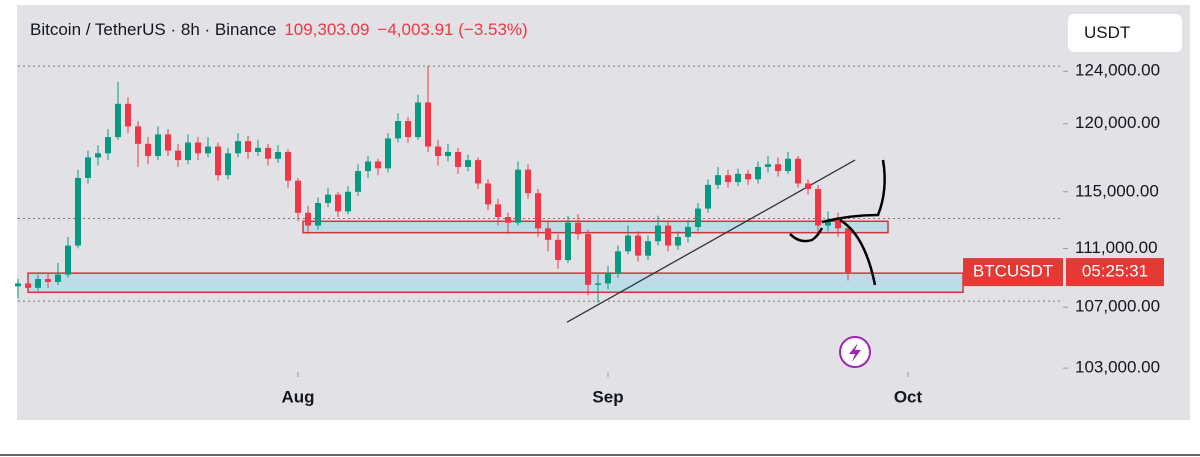  What do you see at coordinates (452, 29) in the screenshot?
I see `price-change: −4,003.91 (−3.53%)` at bounding box center [452, 29].